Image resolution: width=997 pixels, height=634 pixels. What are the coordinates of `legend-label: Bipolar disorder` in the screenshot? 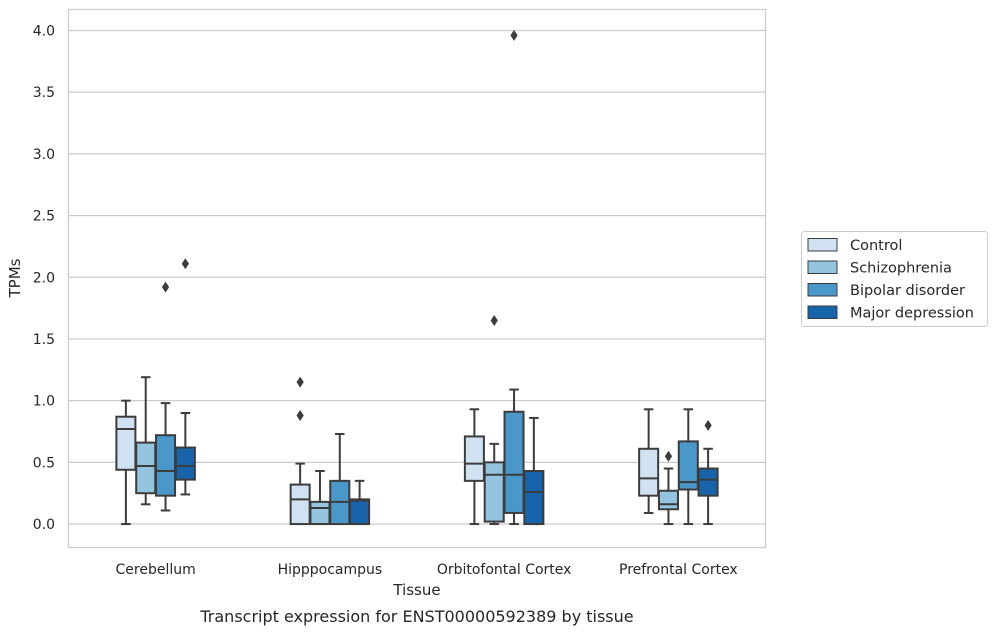 It's located at (907, 291).